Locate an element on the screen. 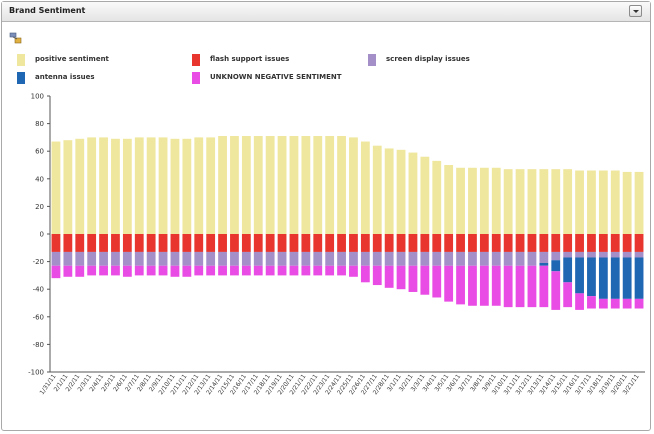 This screenshot has width=654, height=434. legend-label-flash: flash support issues is located at coordinates (250, 59).